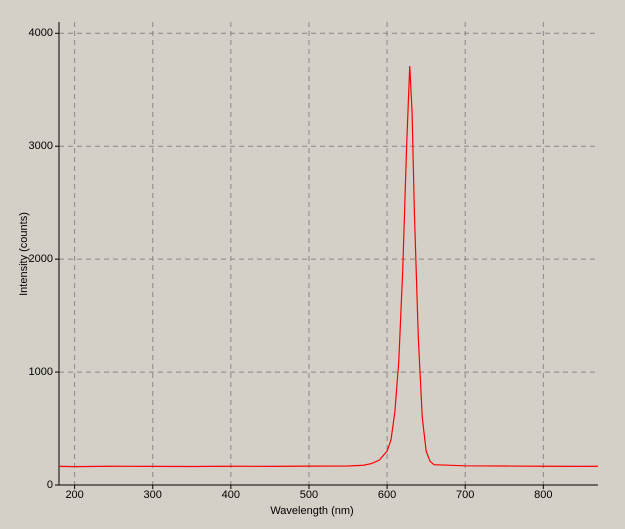  Describe the element at coordinates (311, 511) in the screenshot. I see `x-axis-title: Wavelength (nm)` at that location.